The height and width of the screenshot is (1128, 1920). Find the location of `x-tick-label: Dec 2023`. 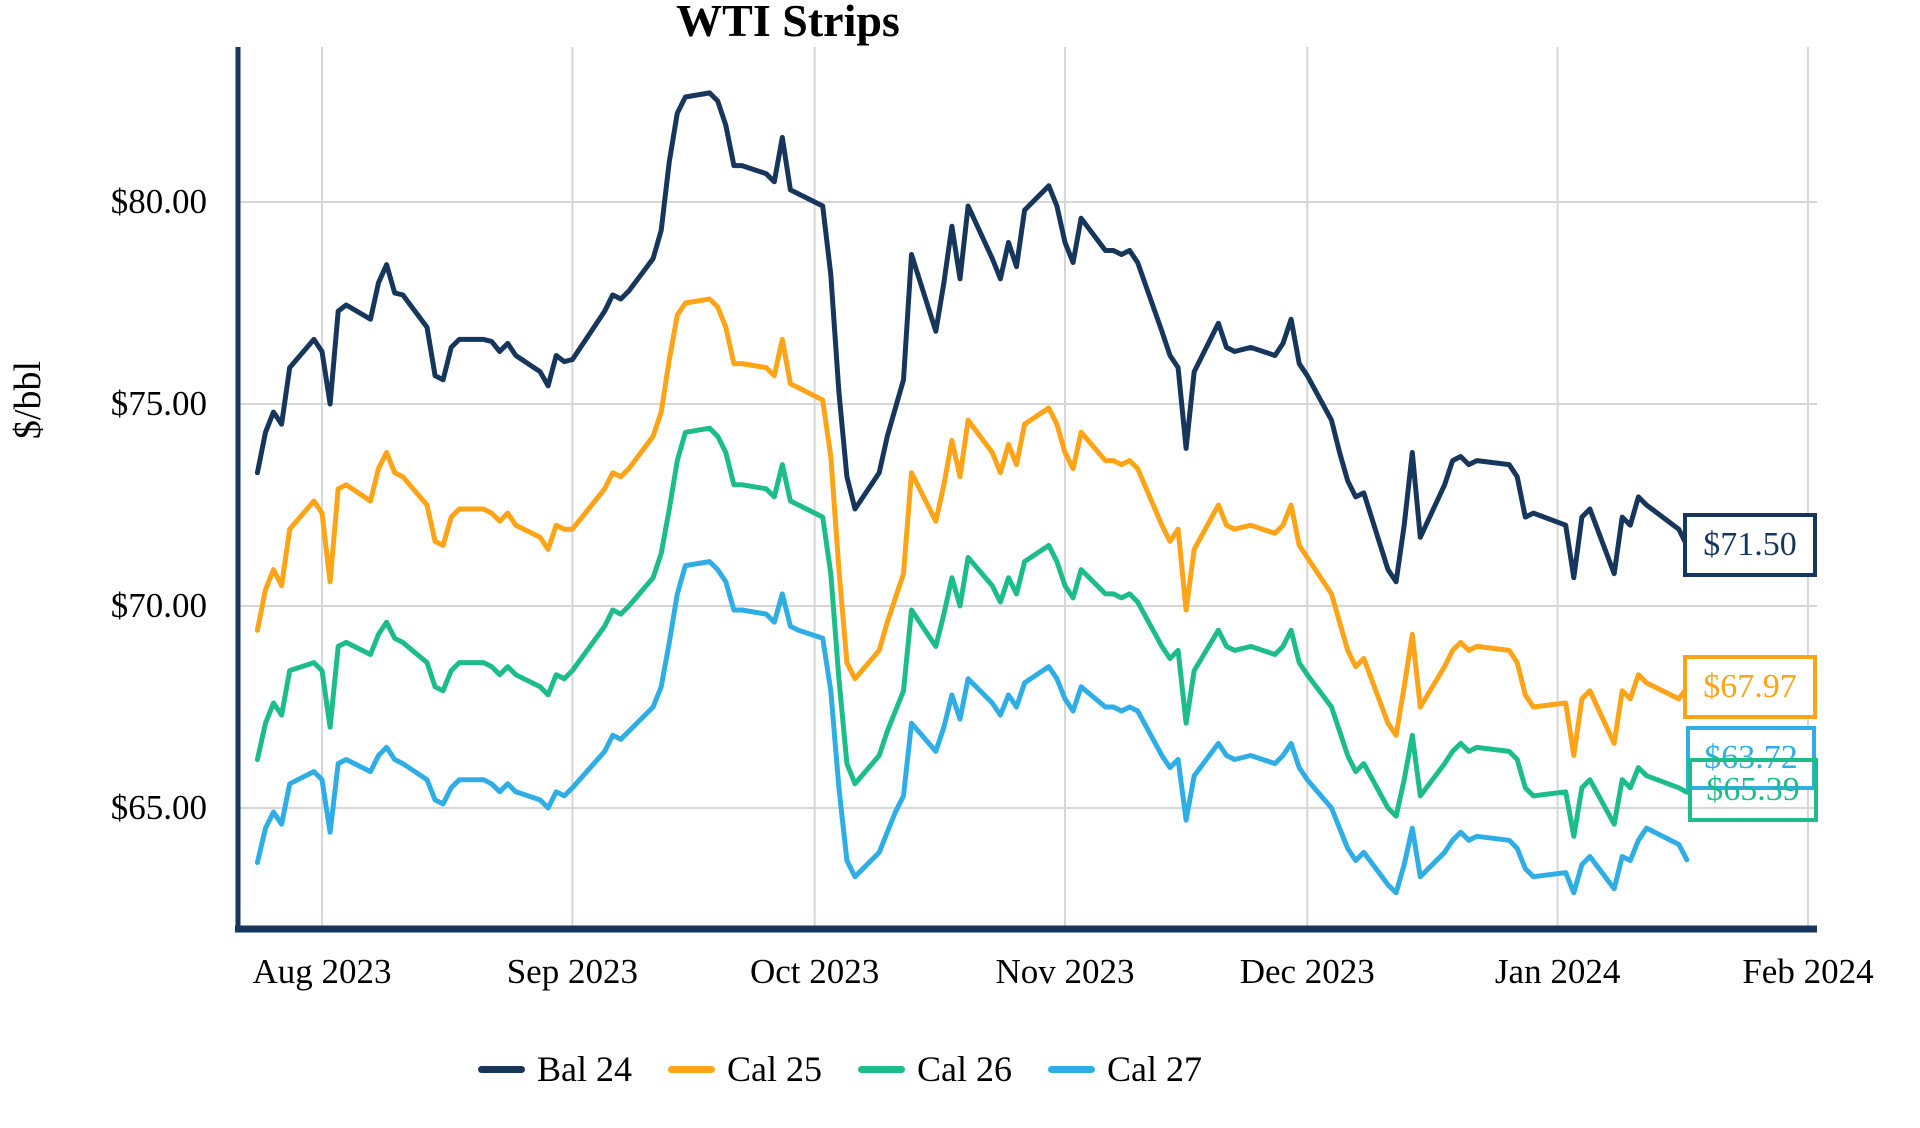

x-tick-label: Dec 2023 is located at coordinates (1307, 971).